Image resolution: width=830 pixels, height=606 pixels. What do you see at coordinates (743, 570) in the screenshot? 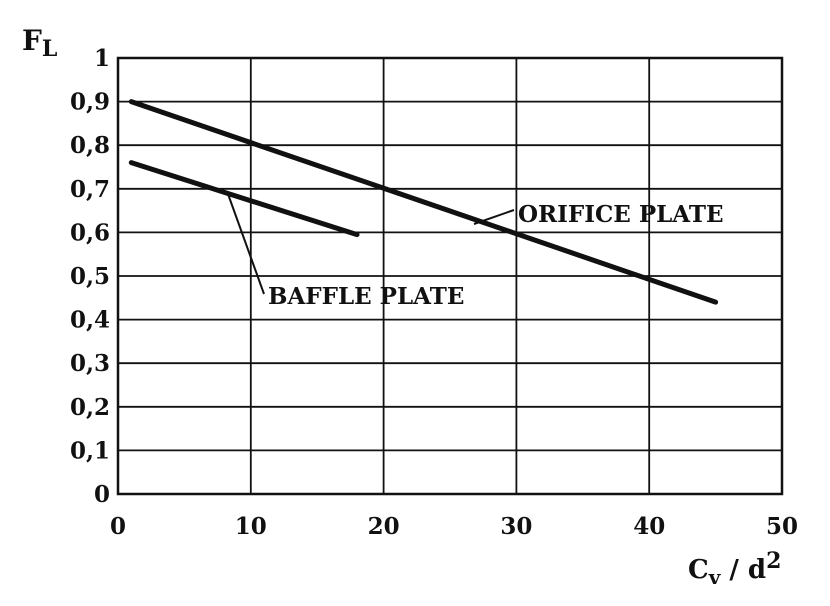
I see `x-axis-title-mid: / d` at bounding box center [743, 570].